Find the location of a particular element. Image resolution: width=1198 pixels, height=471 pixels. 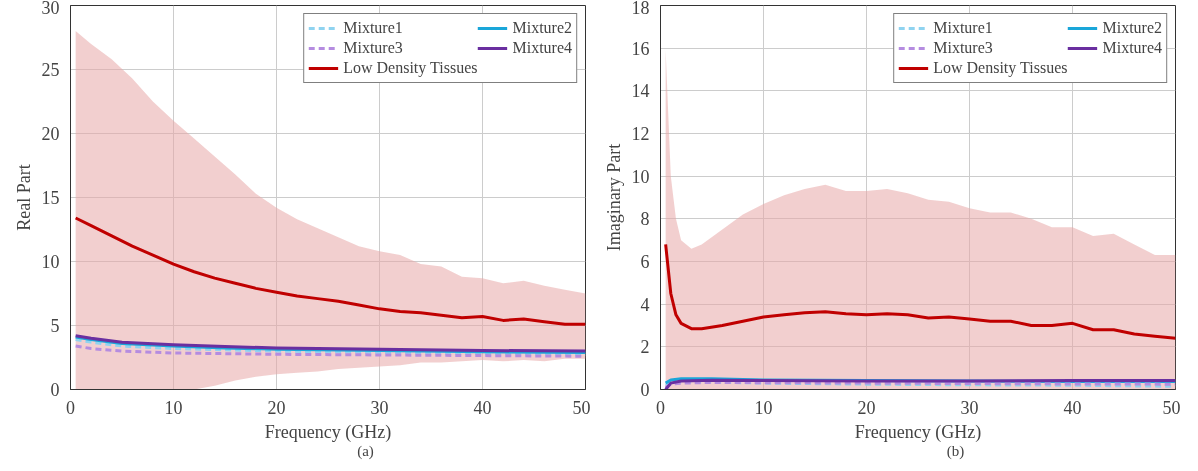

text: (b) is located at coordinates (955, 451).